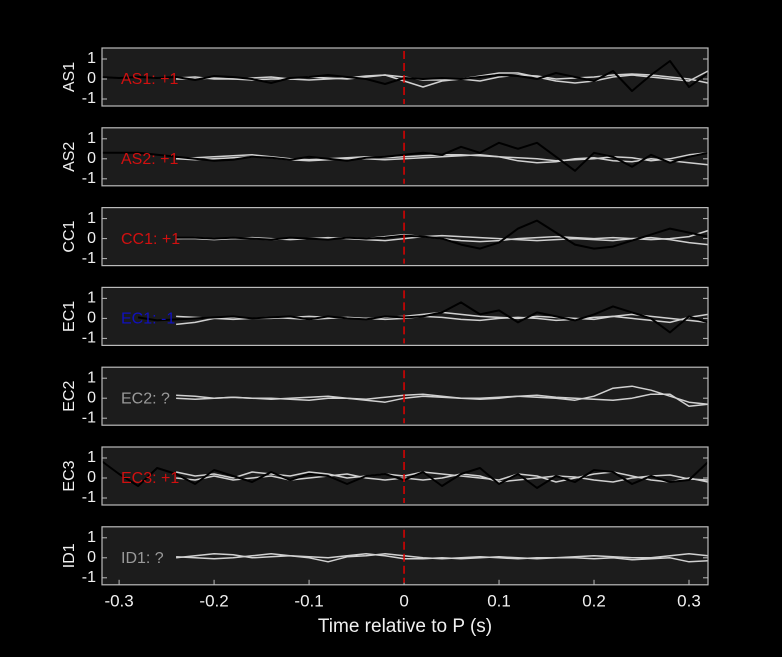 This screenshot has width=782, height=657. What do you see at coordinates (69, 316) in the screenshot?
I see `y-axis-label: EC1` at bounding box center [69, 316].